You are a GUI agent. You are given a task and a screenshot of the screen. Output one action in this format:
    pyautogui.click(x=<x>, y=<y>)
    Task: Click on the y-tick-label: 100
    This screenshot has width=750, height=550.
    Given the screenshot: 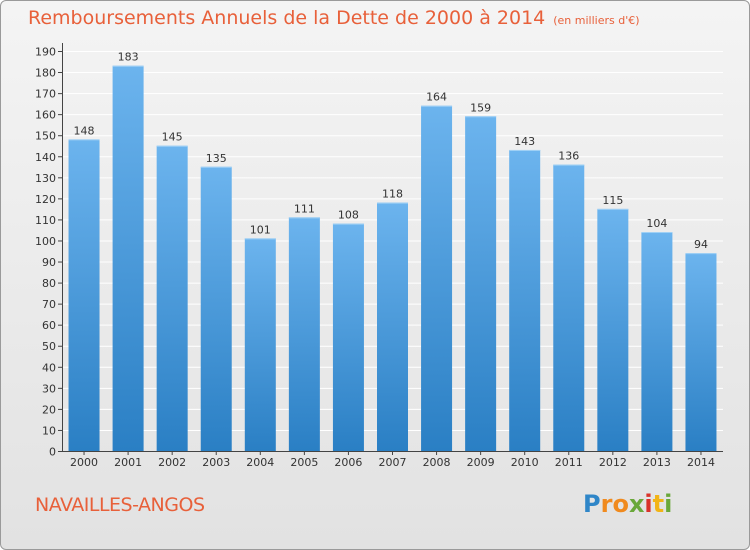 What is the action you would take?
    pyautogui.click(x=45, y=241)
    